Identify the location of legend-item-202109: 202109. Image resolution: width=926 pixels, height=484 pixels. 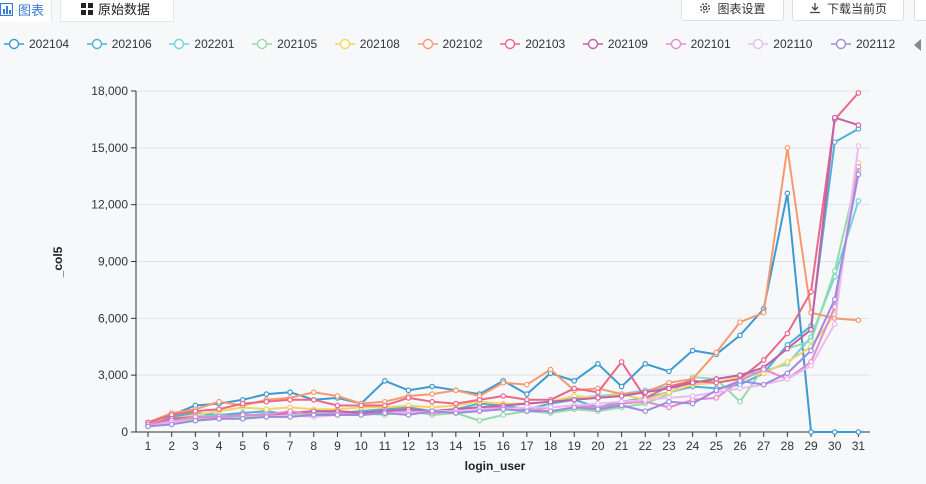
(615, 44).